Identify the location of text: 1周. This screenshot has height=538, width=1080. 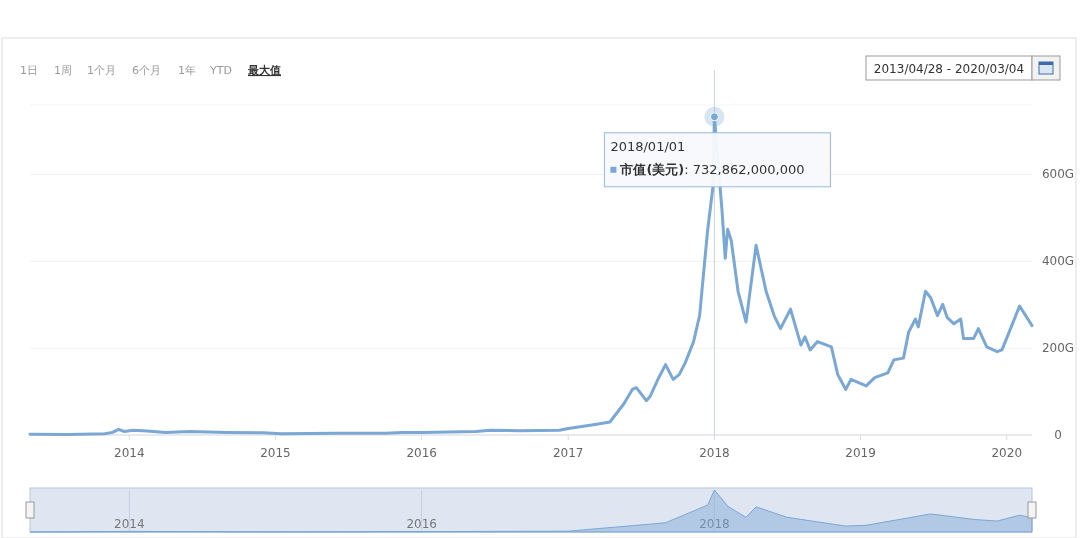
(63, 70).